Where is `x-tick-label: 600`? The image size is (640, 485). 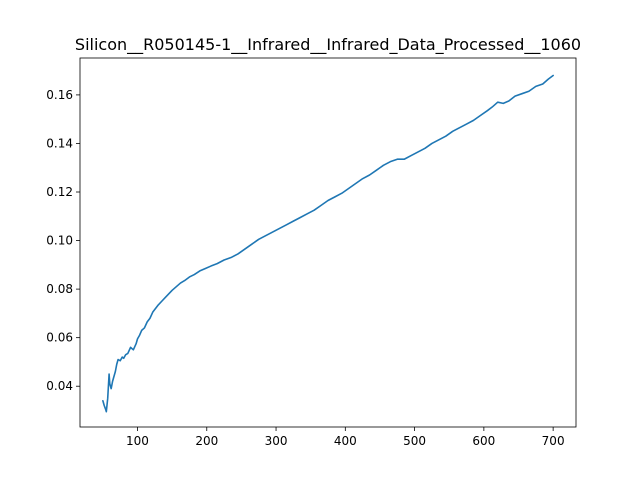 x-tick-label: 600 is located at coordinates (483, 441).